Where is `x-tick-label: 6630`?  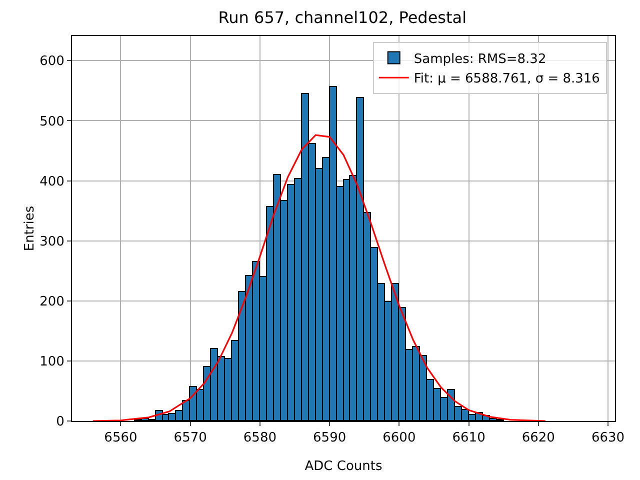 x-tick-label: 6630 is located at coordinates (608, 438).